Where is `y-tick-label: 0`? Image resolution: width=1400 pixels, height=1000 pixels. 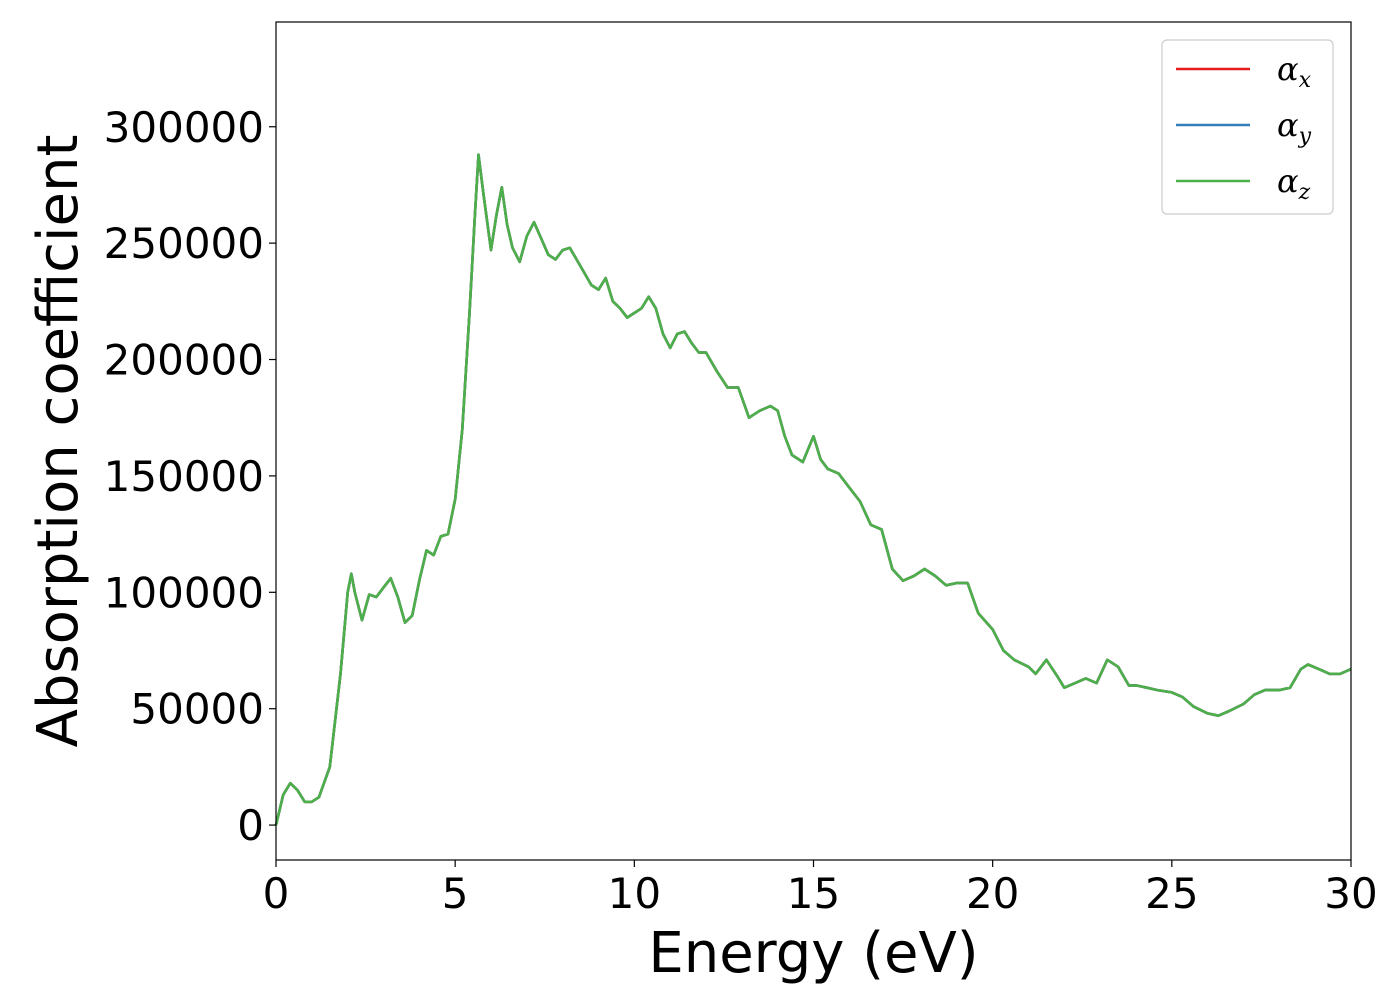 y-tick-label: 0 is located at coordinates (250, 825).